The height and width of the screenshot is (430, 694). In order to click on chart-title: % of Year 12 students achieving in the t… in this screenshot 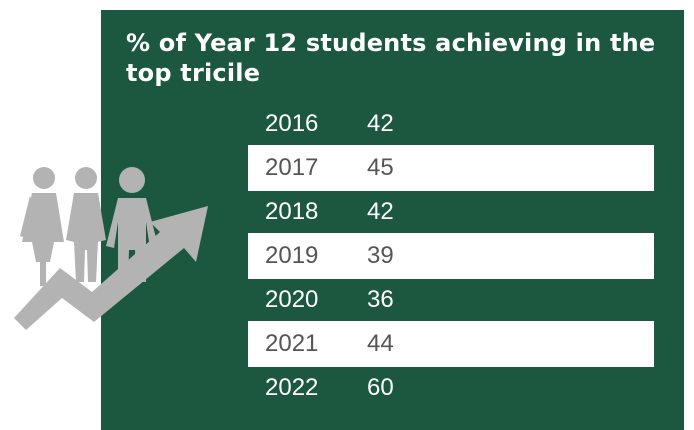, I will do `click(391, 58)`.